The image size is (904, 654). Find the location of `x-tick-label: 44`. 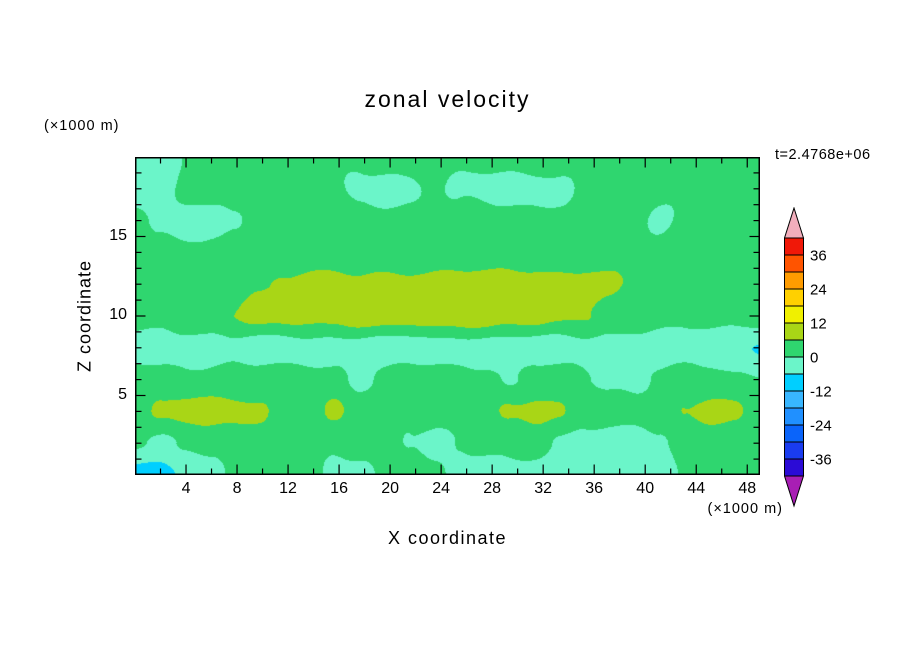

x-tick-label: 44 is located at coordinates (696, 488).